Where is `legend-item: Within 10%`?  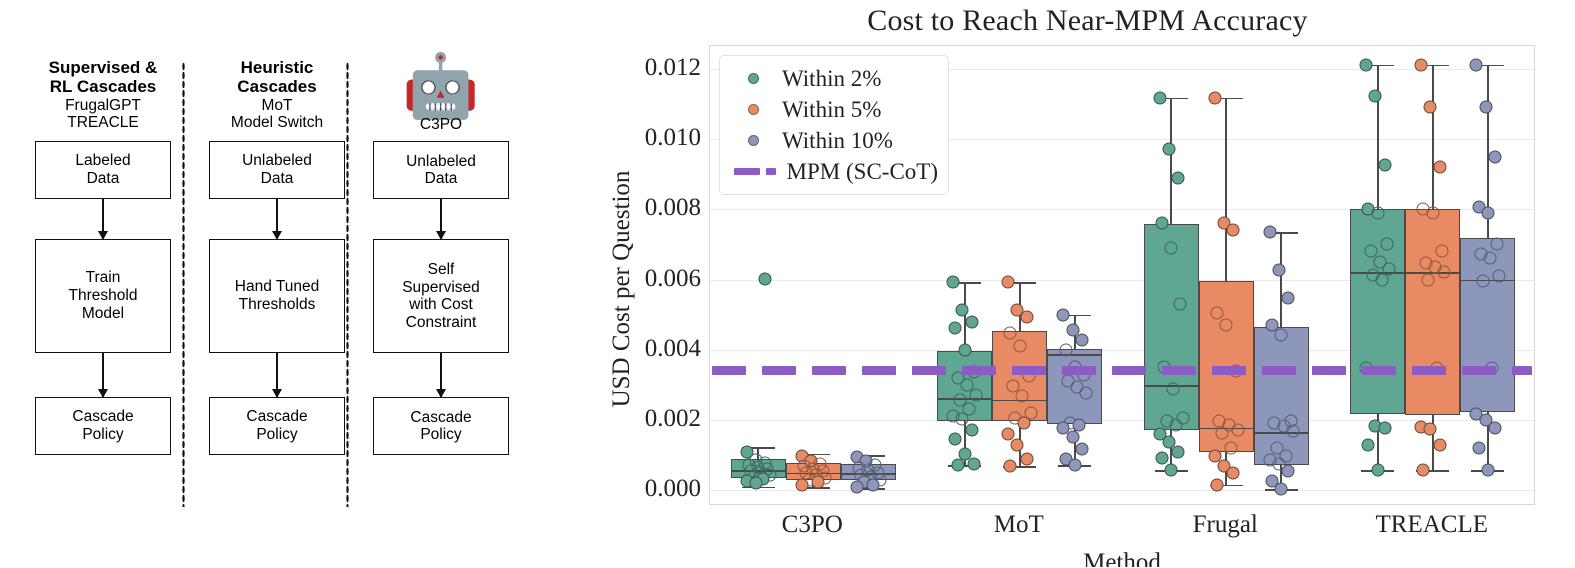
legend-item: Within 10% is located at coordinates (834, 140).